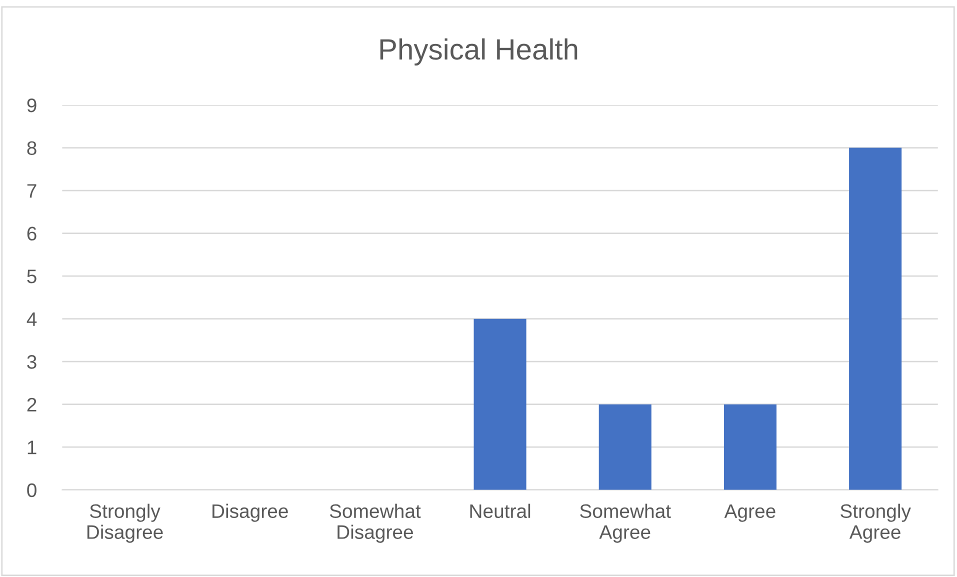 This screenshot has height=577, width=957. I want to click on y-tick-label: 9, so click(31, 105).